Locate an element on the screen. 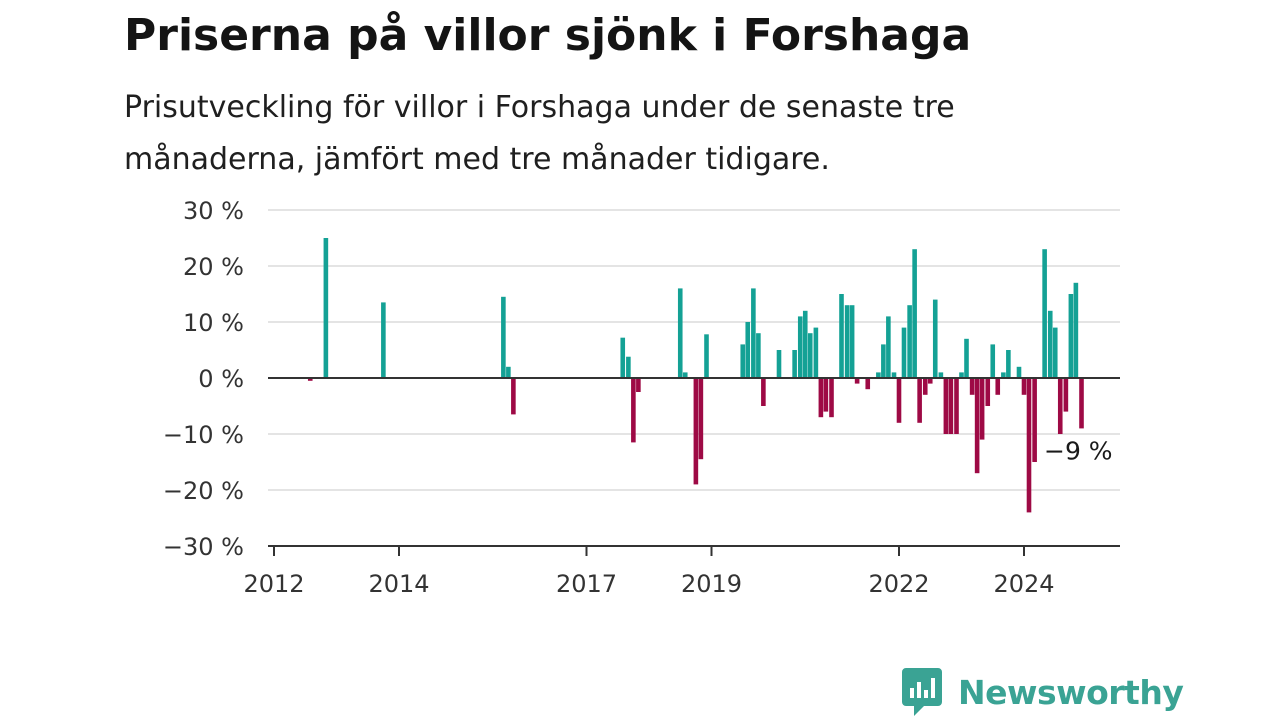 The width and height of the screenshot is (1280, 720). last-value-annotation: −9 % is located at coordinates (1078, 450).